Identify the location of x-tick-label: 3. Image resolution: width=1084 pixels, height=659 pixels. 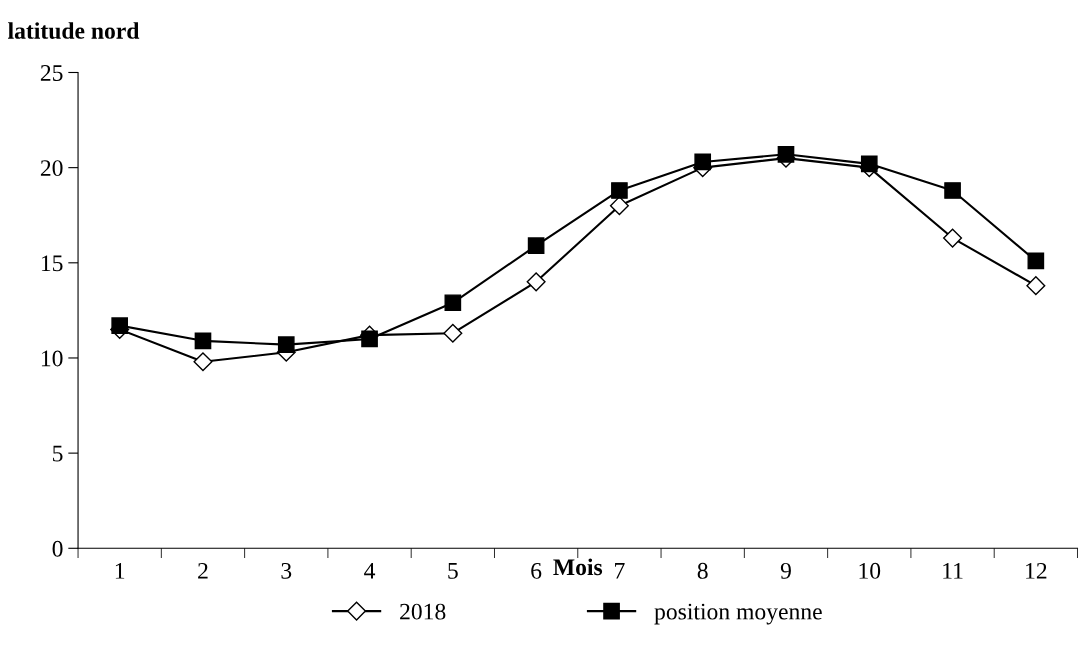
(286, 570).